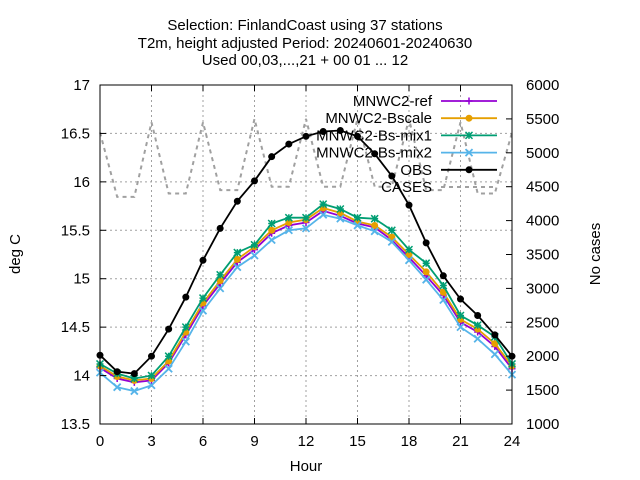  What do you see at coordinates (448, 170) in the screenshot?
I see `legend-entry-obs: OBS` at bounding box center [448, 170].